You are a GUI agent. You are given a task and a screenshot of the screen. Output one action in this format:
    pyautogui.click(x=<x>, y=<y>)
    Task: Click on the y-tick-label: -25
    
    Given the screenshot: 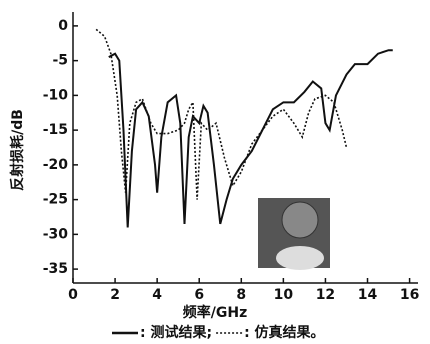 What is the action you would take?
    pyautogui.click(x=55, y=200)
    